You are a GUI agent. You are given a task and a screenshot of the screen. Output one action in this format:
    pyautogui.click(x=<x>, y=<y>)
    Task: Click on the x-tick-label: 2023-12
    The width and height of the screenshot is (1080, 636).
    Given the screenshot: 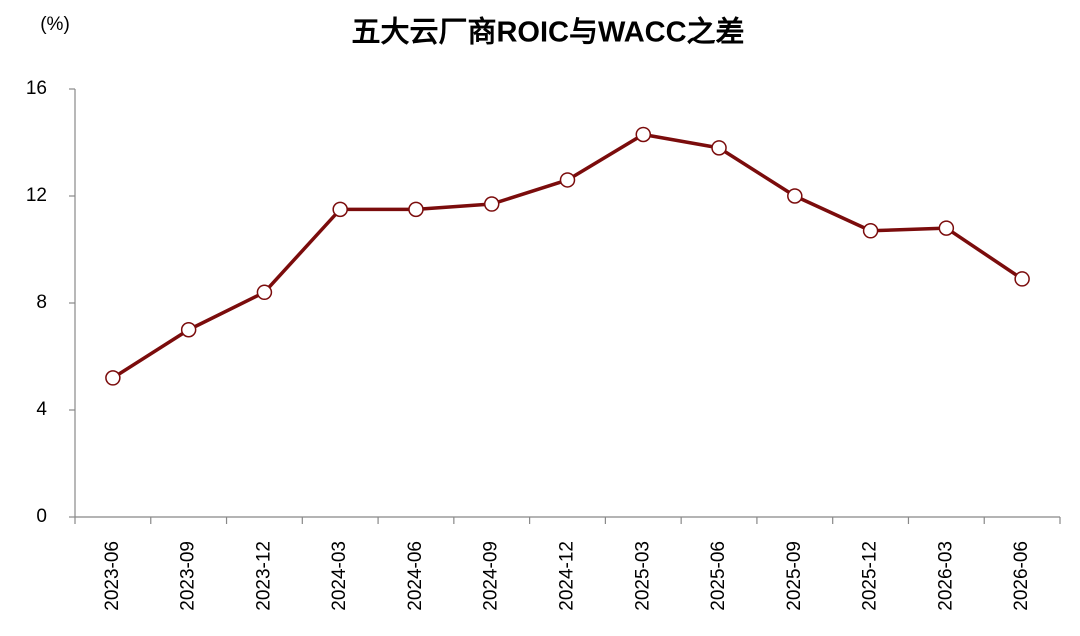 What is the action you would take?
    pyautogui.click(x=263, y=576)
    